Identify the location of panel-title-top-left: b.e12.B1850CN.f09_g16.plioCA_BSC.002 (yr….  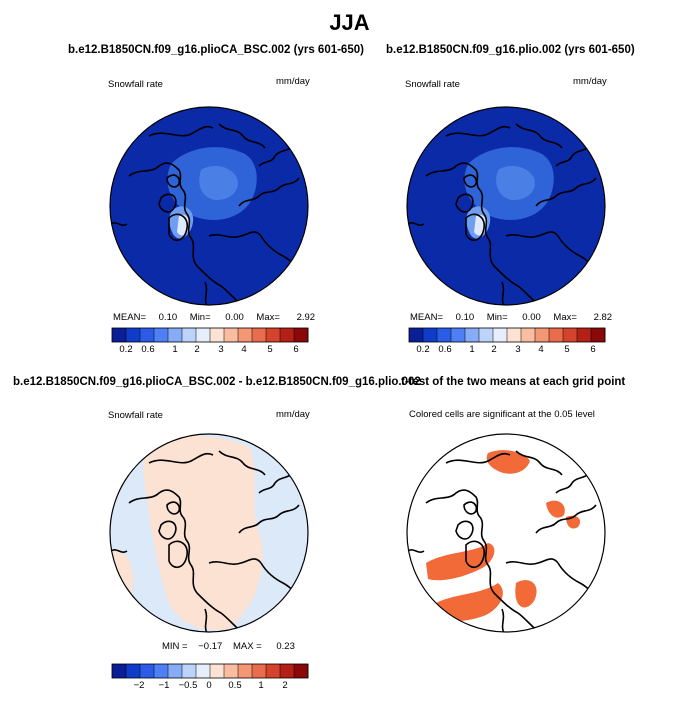
(216, 50).